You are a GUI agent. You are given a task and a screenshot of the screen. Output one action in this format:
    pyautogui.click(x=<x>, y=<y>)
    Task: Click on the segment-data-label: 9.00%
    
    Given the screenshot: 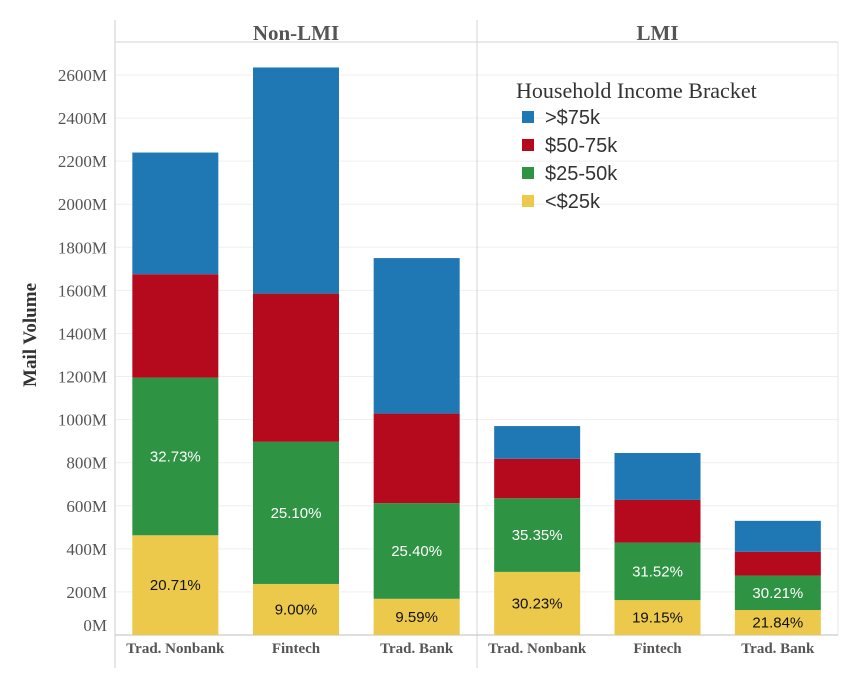 What is the action you would take?
    pyautogui.click(x=296, y=609)
    